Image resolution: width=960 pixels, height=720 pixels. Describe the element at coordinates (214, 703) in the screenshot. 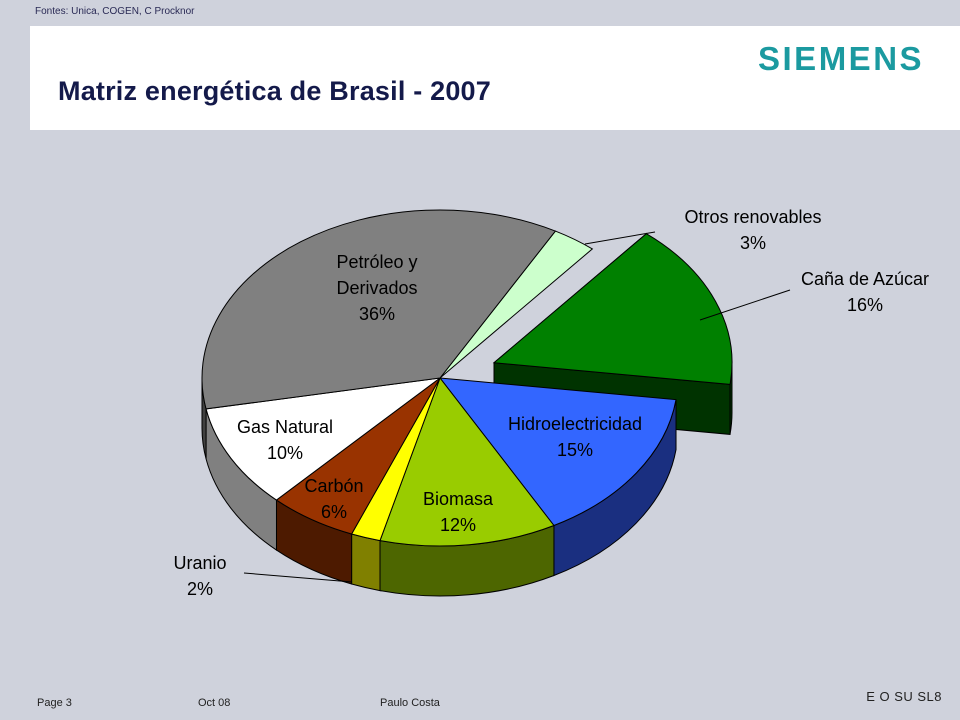

I see `footer-date: Oct 08` at that location.